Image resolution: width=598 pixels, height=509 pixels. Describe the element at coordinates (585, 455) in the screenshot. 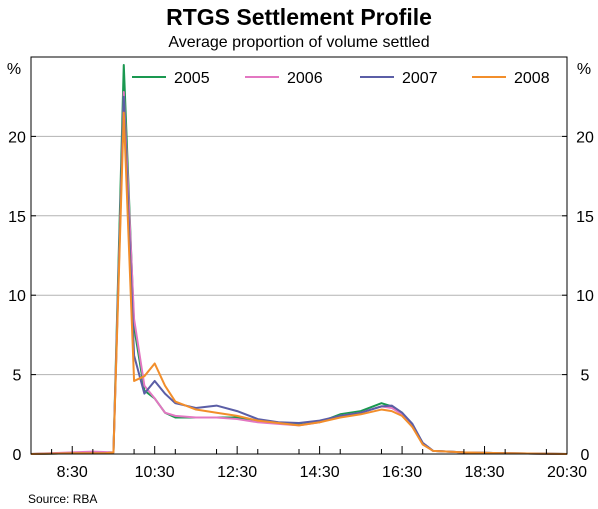

I see `y-tick-right-0: 0` at that location.